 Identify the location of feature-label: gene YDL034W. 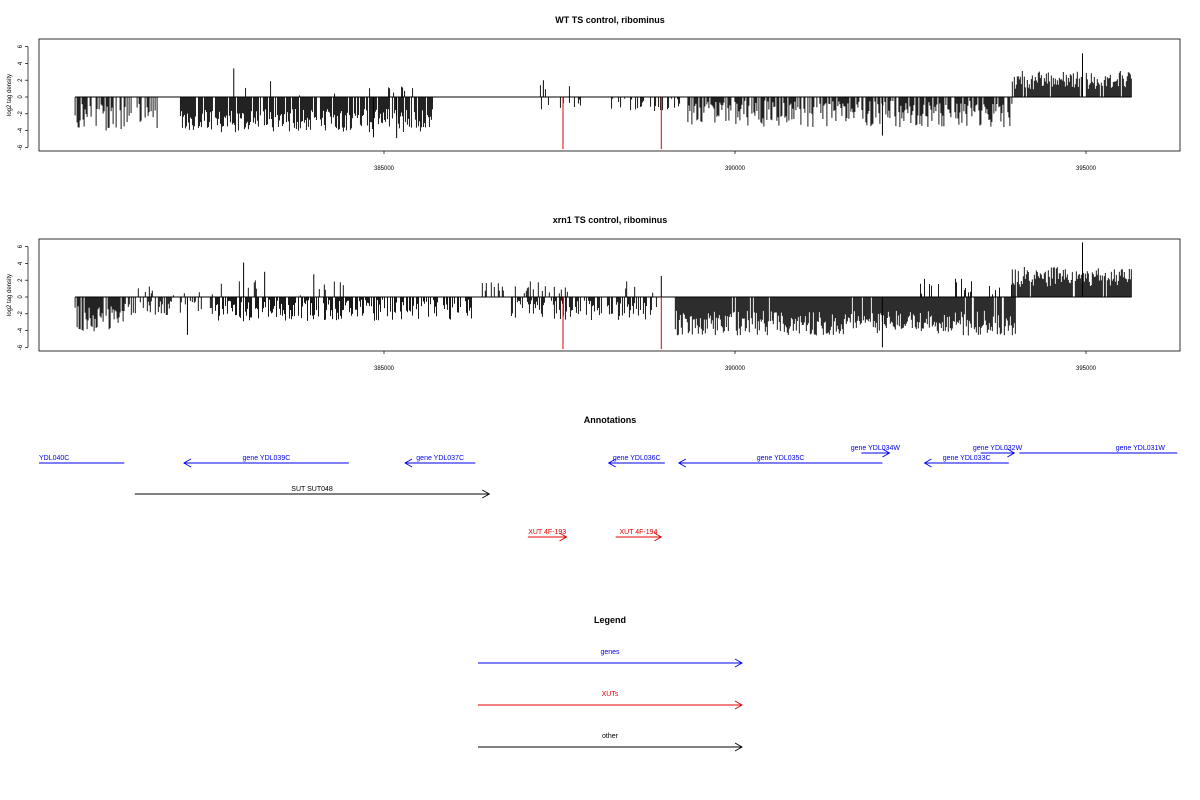
(876, 448).